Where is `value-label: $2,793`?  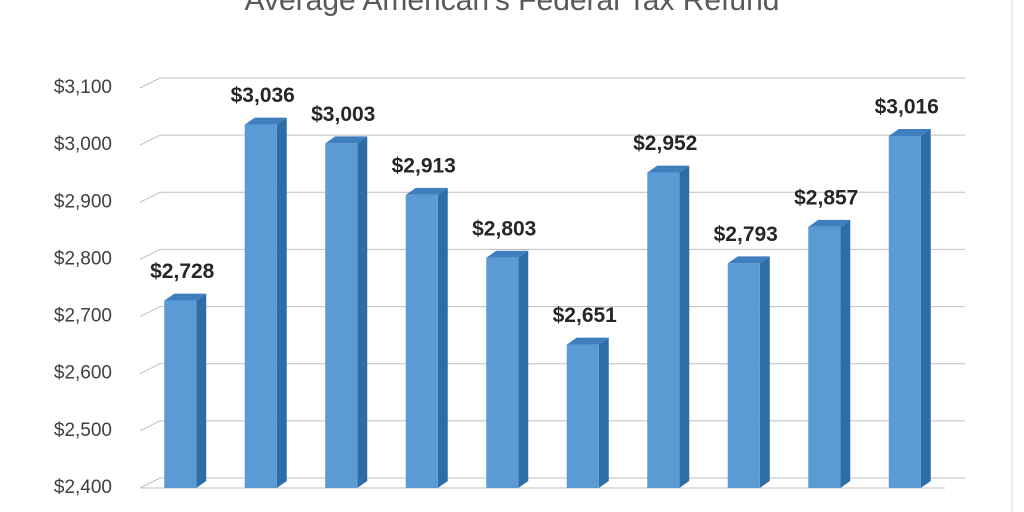 value-label: $2,793 is located at coordinates (746, 234).